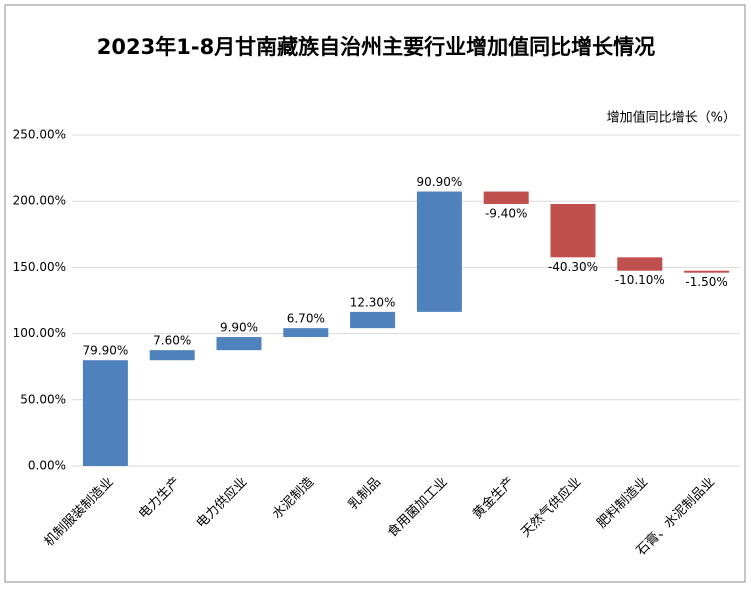 This screenshot has height=589, width=751. What do you see at coordinates (306, 319) in the screenshot?
I see `value-label: 6.70%` at bounding box center [306, 319].